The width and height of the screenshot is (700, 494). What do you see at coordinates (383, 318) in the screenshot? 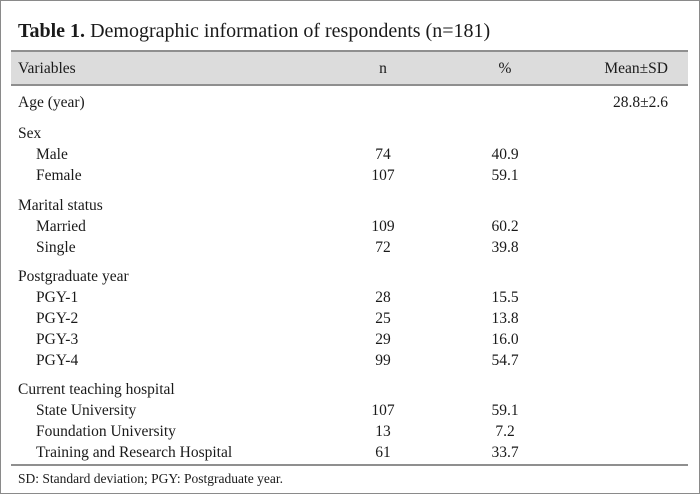
I see `cell-n: 25` at bounding box center [383, 318].